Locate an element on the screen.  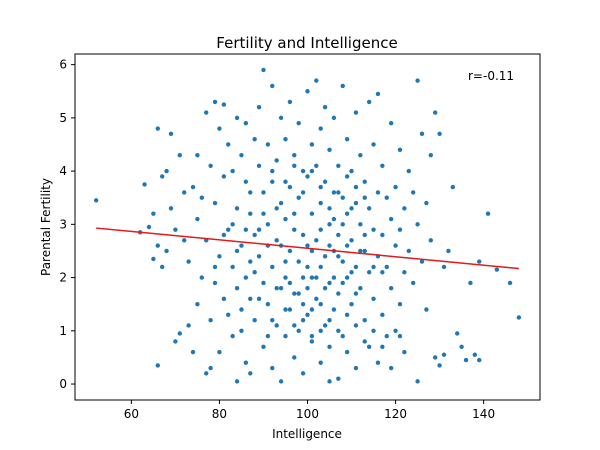
y-tick-label: 5 is located at coordinates (63, 118).